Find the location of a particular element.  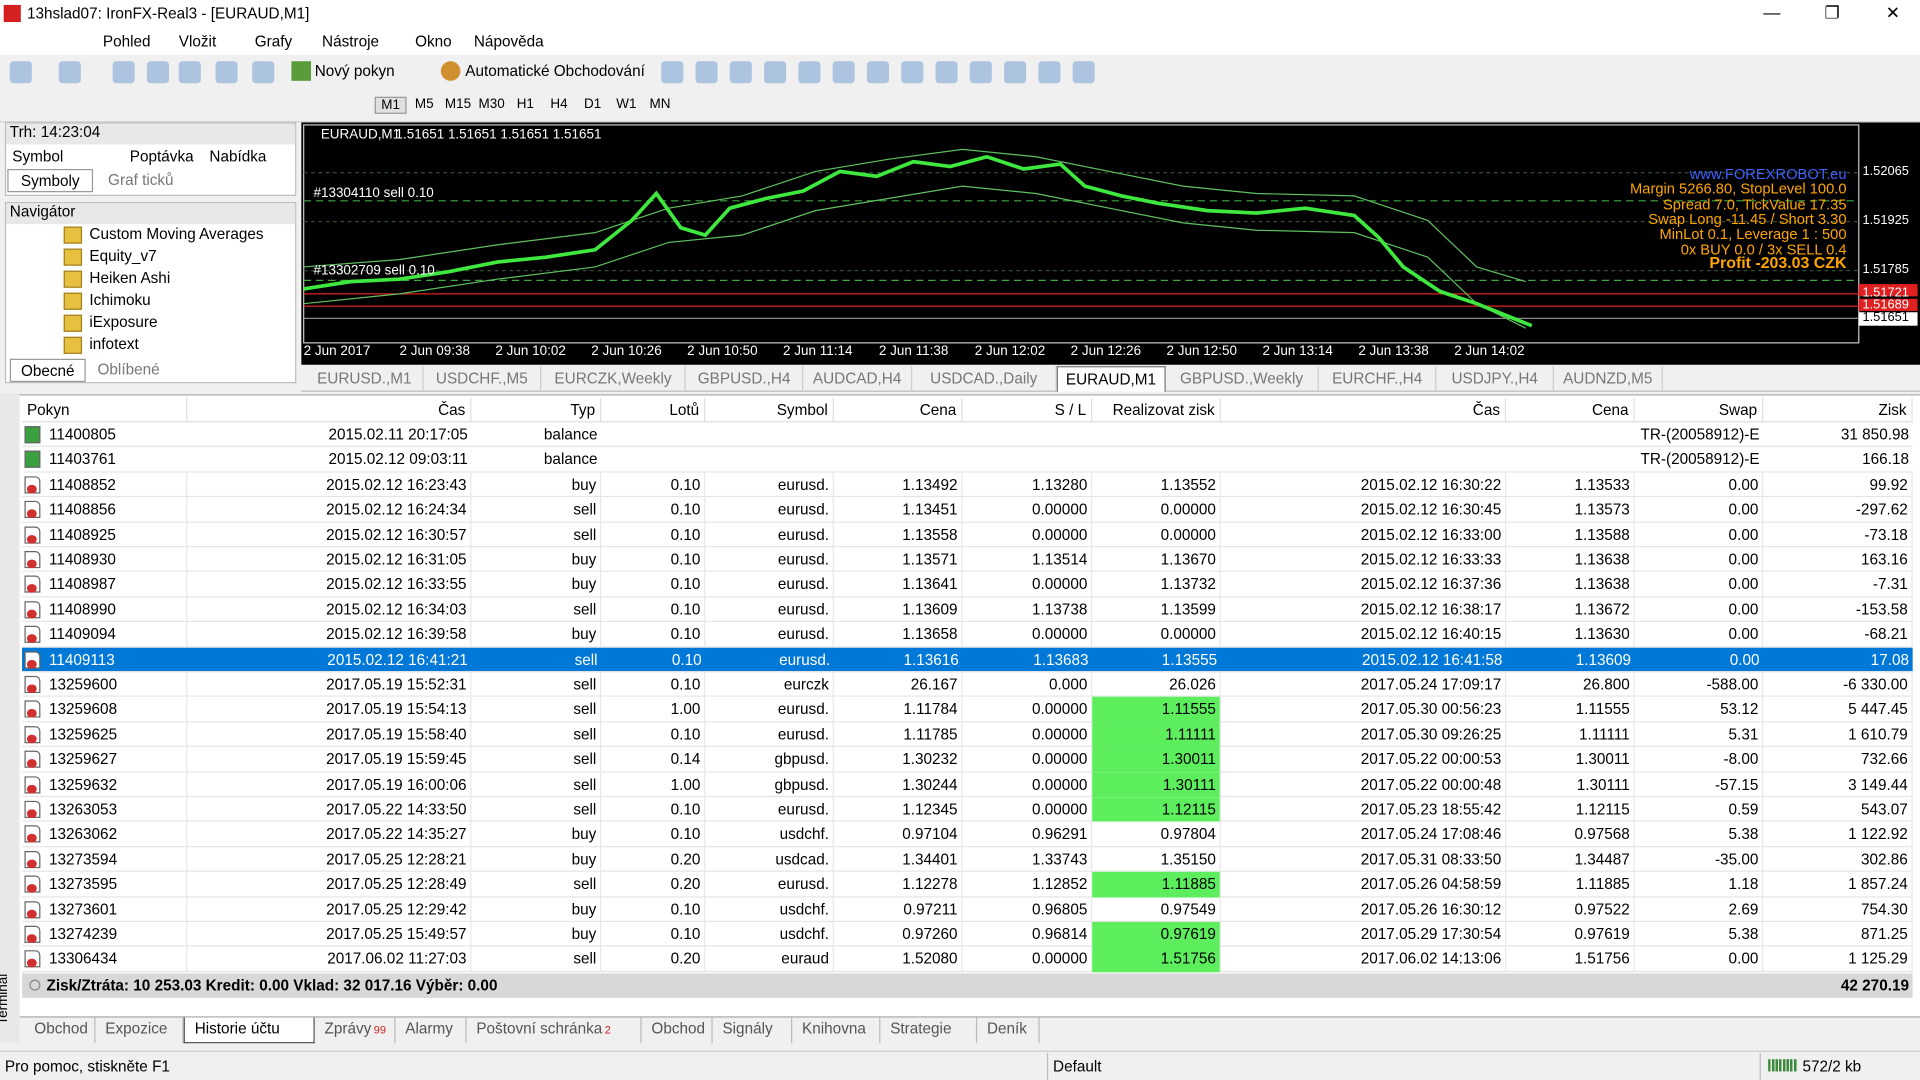

timeframe-button: M5 is located at coordinates (424, 104).